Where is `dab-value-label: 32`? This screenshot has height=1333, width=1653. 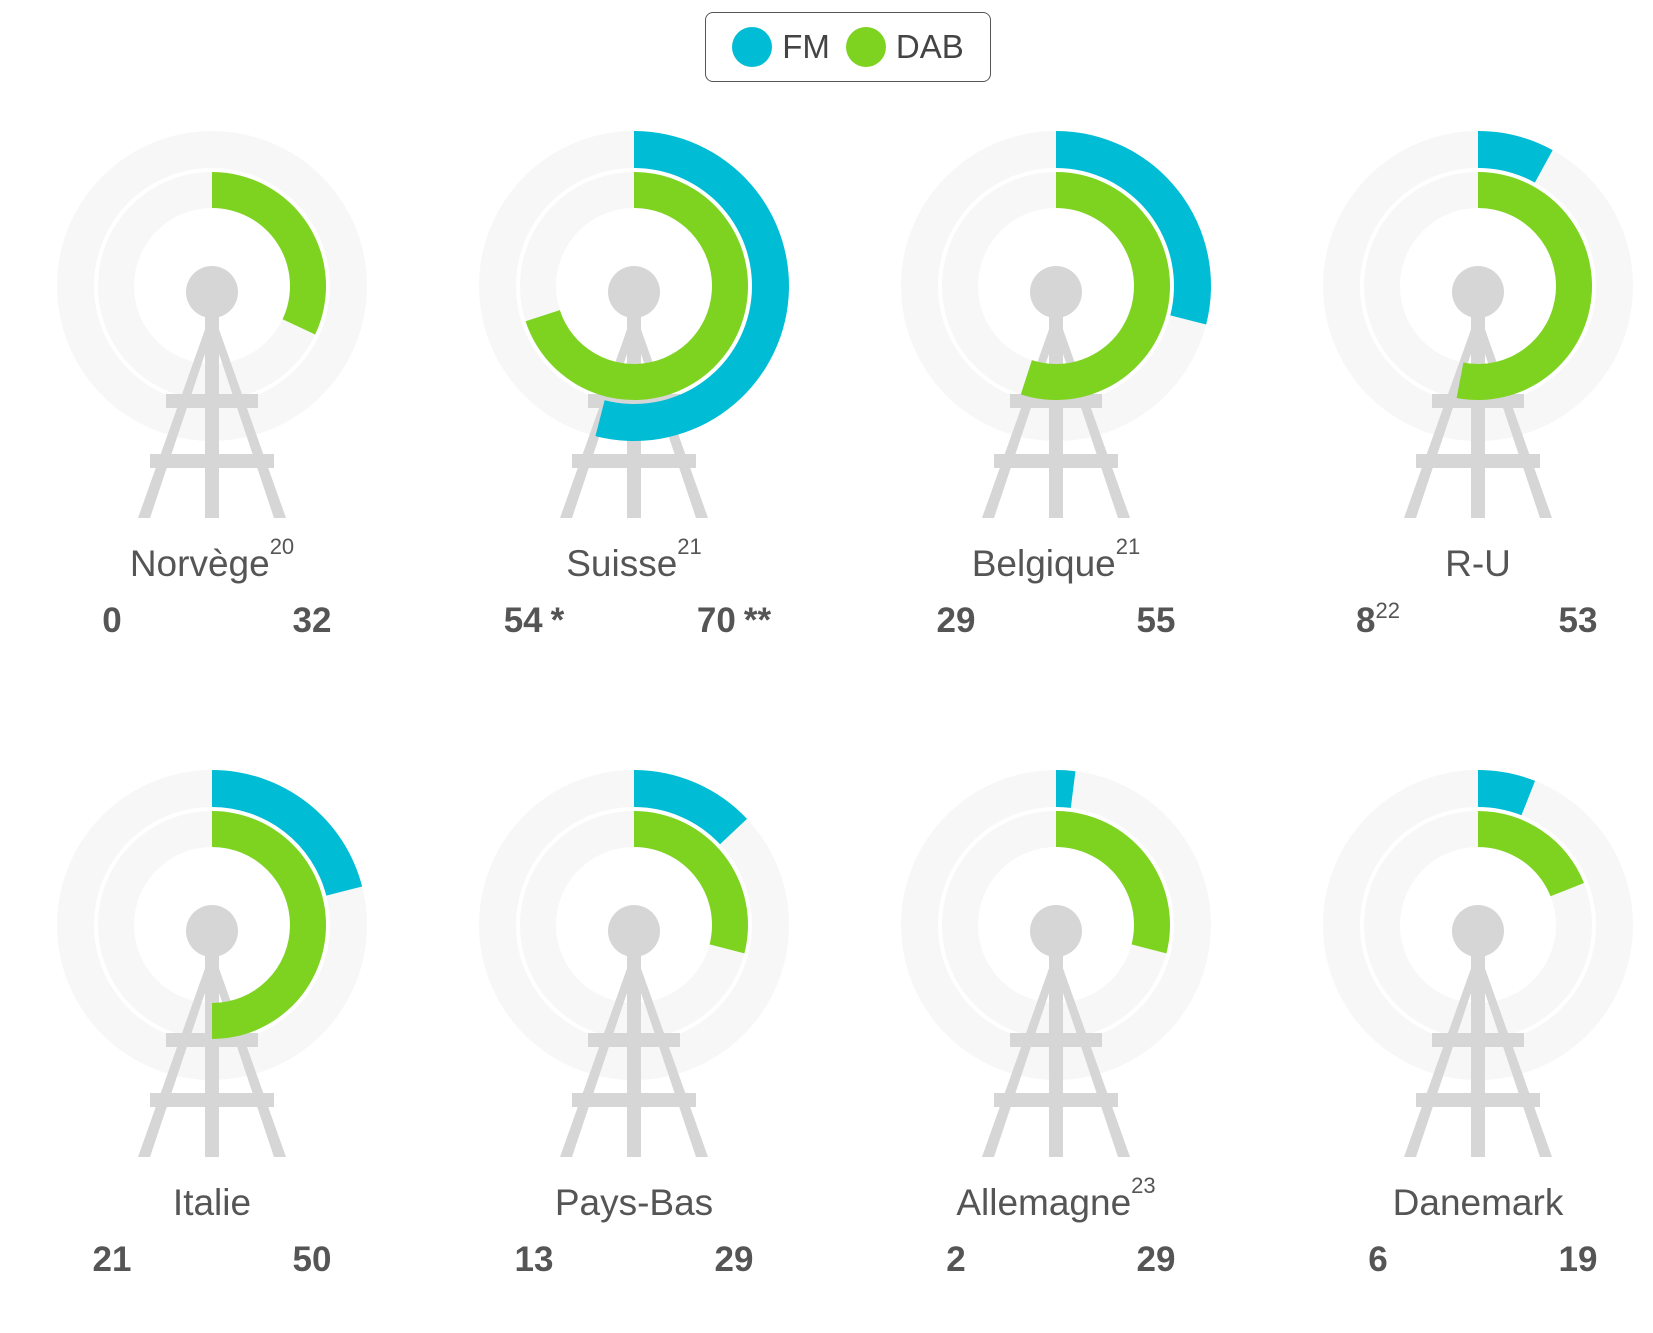
dab-value-label: 32 is located at coordinates (312, 620).